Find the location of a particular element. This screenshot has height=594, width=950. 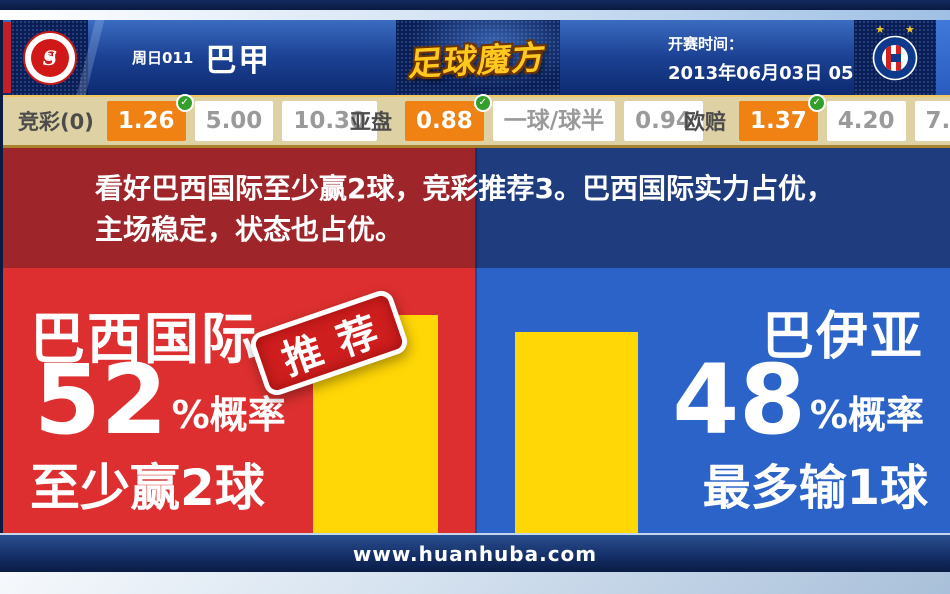

odds-group-jingcai: 竞彩(0) 1.26 ✓ 5.00 10.30 is located at coordinates (198, 119).